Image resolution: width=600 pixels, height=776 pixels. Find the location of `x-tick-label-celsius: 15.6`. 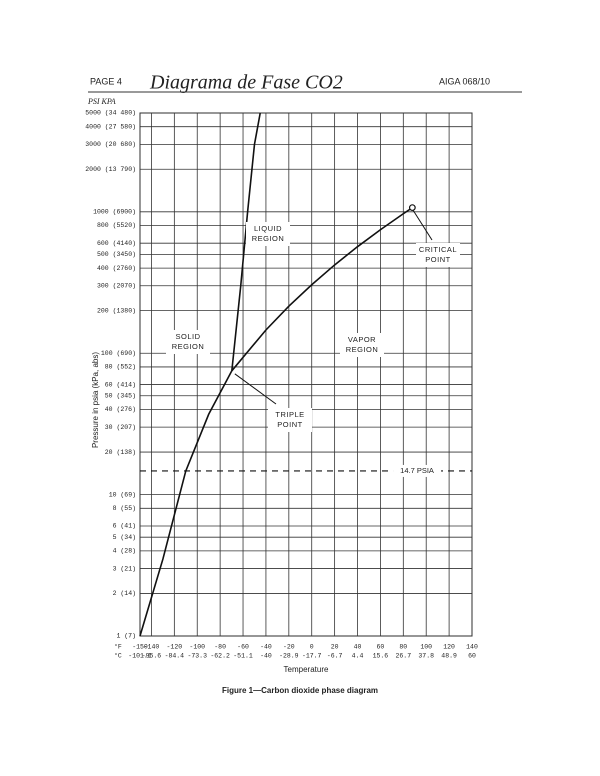

x-tick-label-celsius: 15.6 is located at coordinates (381, 656).